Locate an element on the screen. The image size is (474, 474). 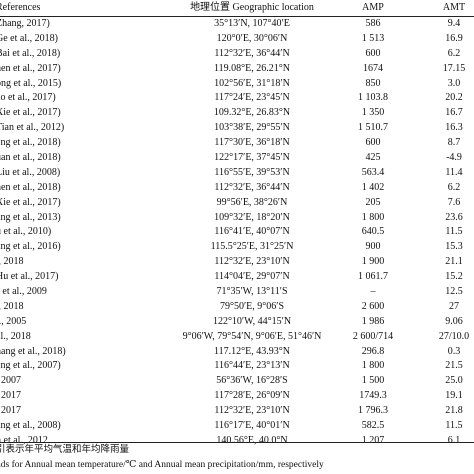
cell-amt: 21.8 is located at coordinates (454, 411).